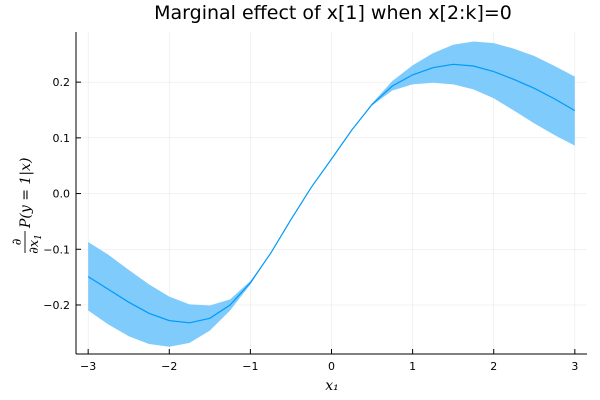  I want to click on x-tick-label-0: −3, so click(88, 366).